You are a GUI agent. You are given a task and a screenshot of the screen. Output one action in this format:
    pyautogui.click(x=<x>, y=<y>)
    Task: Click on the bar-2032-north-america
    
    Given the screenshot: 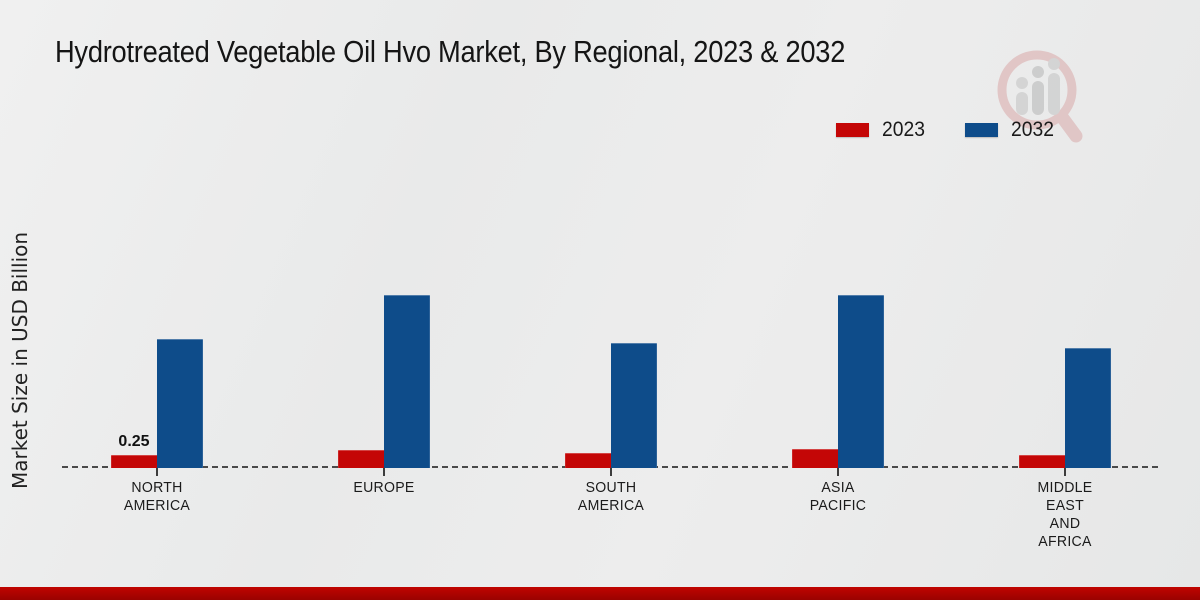 What is the action you would take?
    pyautogui.click(x=180, y=403)
    